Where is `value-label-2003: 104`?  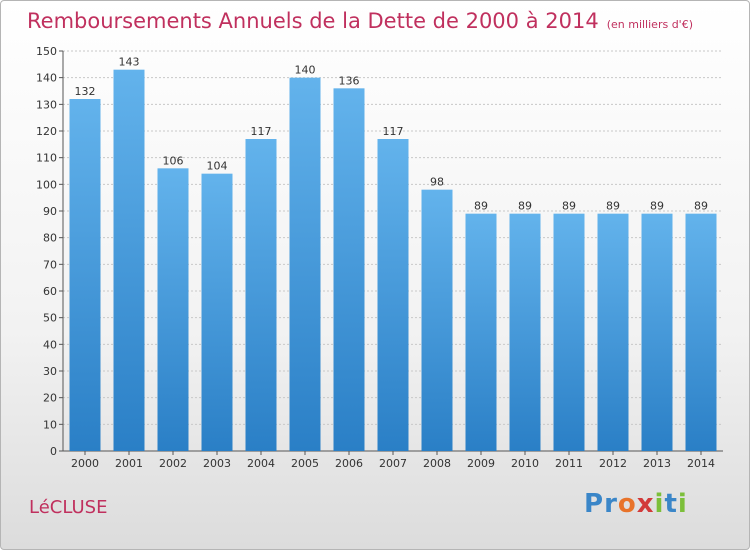 value-label-2003: 104 is located at coordinates (217, 166).